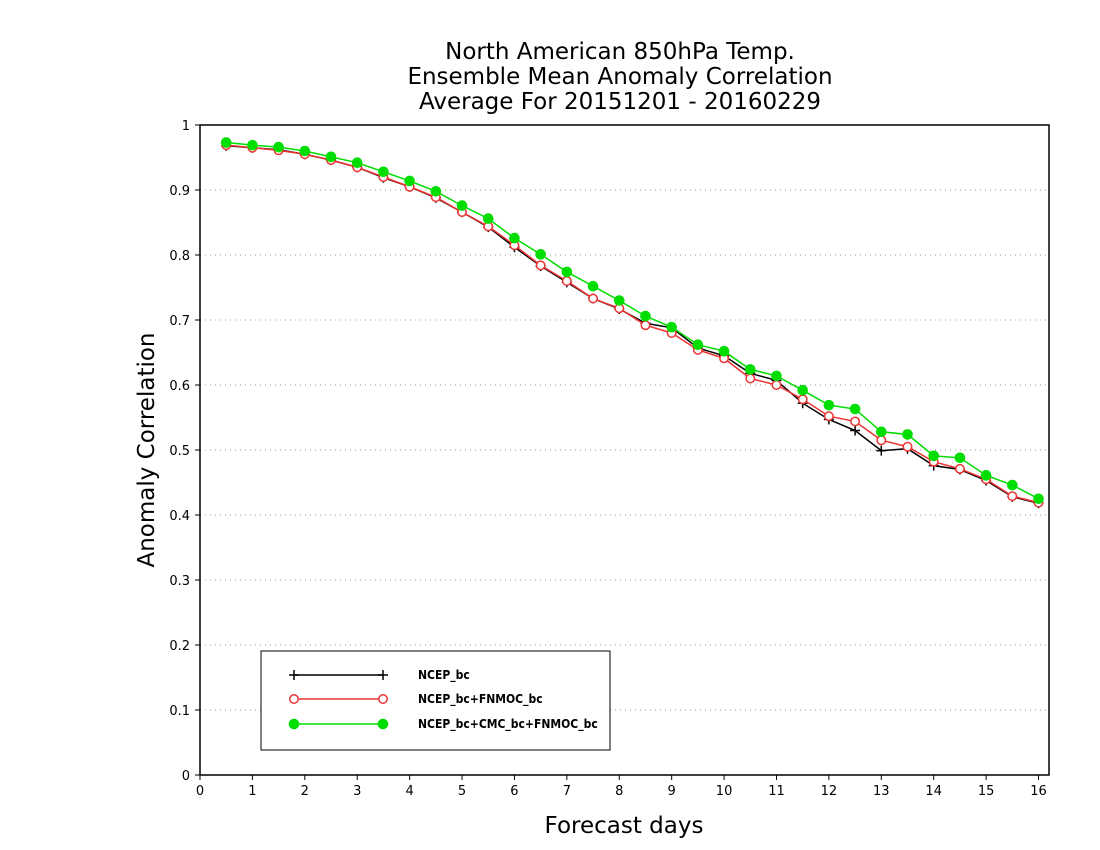 Image resolution: width=1100 pixels, height=850 pixels. I want to click on x-tick-label: 1, so click(252, 791).